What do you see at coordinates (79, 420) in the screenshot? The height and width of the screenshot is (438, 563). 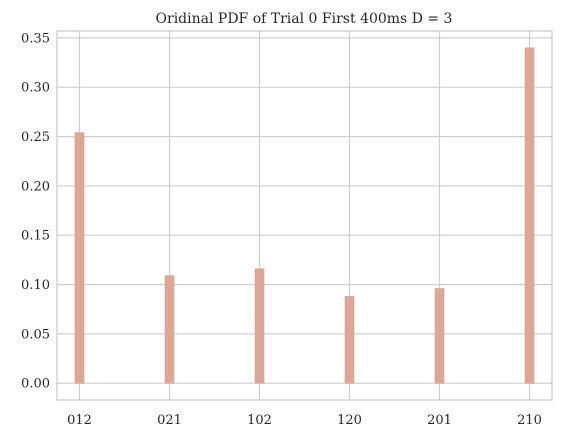 I see `x-tick-label: 012` at bounding box center [79, 420].